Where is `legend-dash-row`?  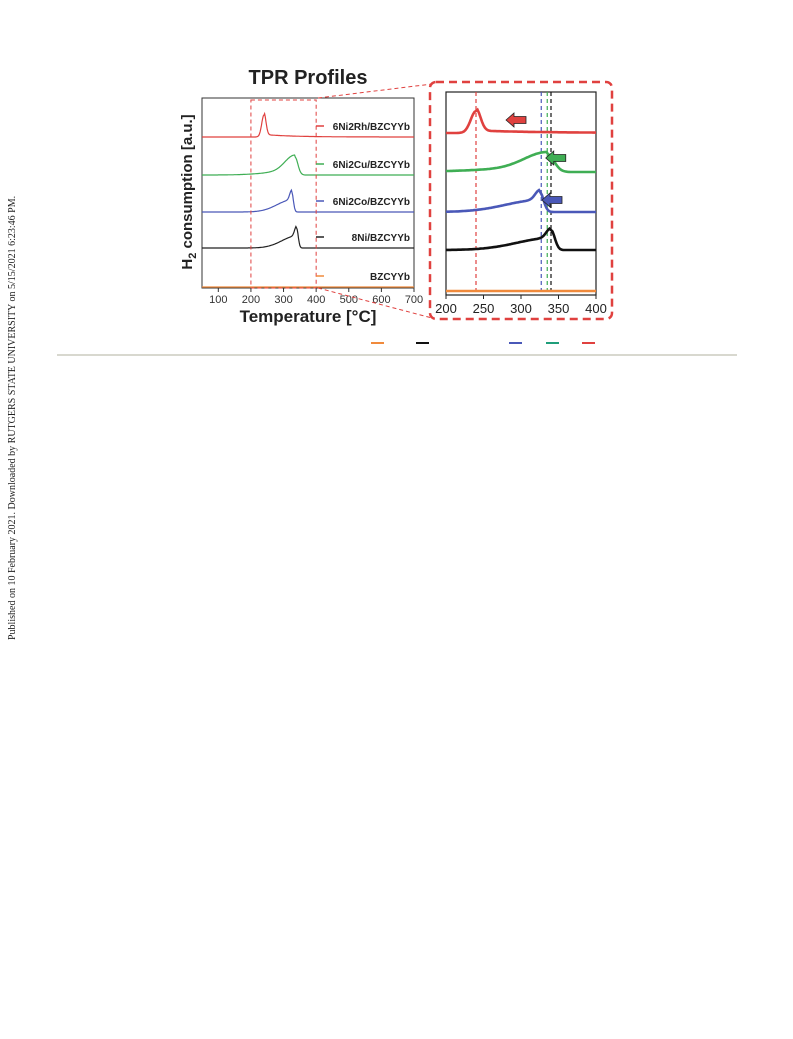
legend-dash-row is located at coordinates (483, 343).